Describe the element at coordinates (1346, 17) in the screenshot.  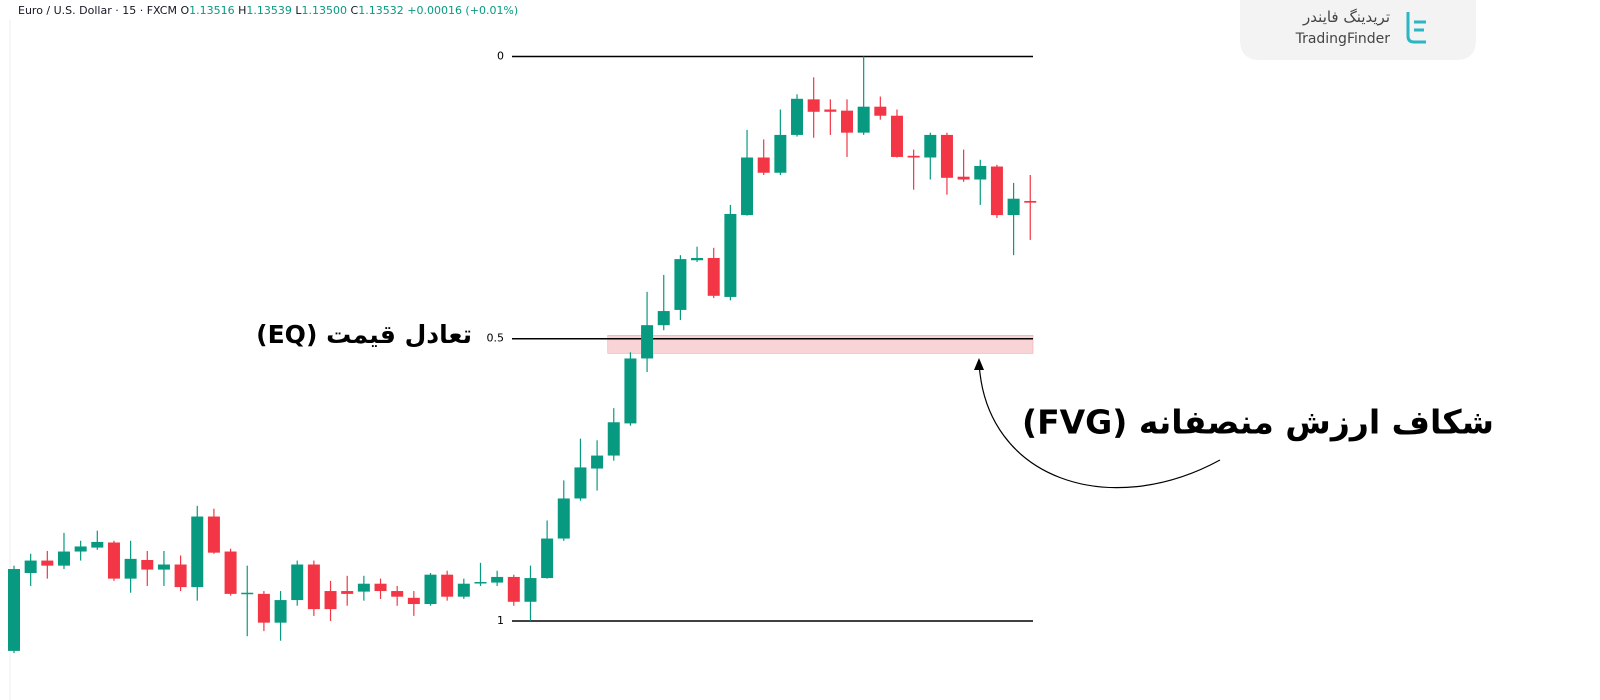
I see `logo-fa: تریدینگ فایندر` at that location.